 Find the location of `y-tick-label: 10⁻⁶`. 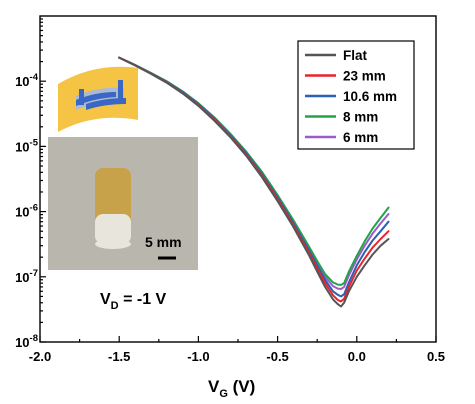

y-tick-label: 10⁻⁶ is located at coordinates (26, 211).